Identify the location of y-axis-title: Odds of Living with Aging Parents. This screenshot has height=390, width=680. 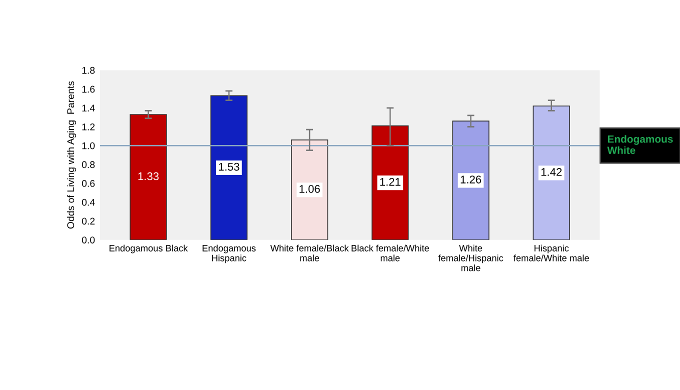
(71, 155).